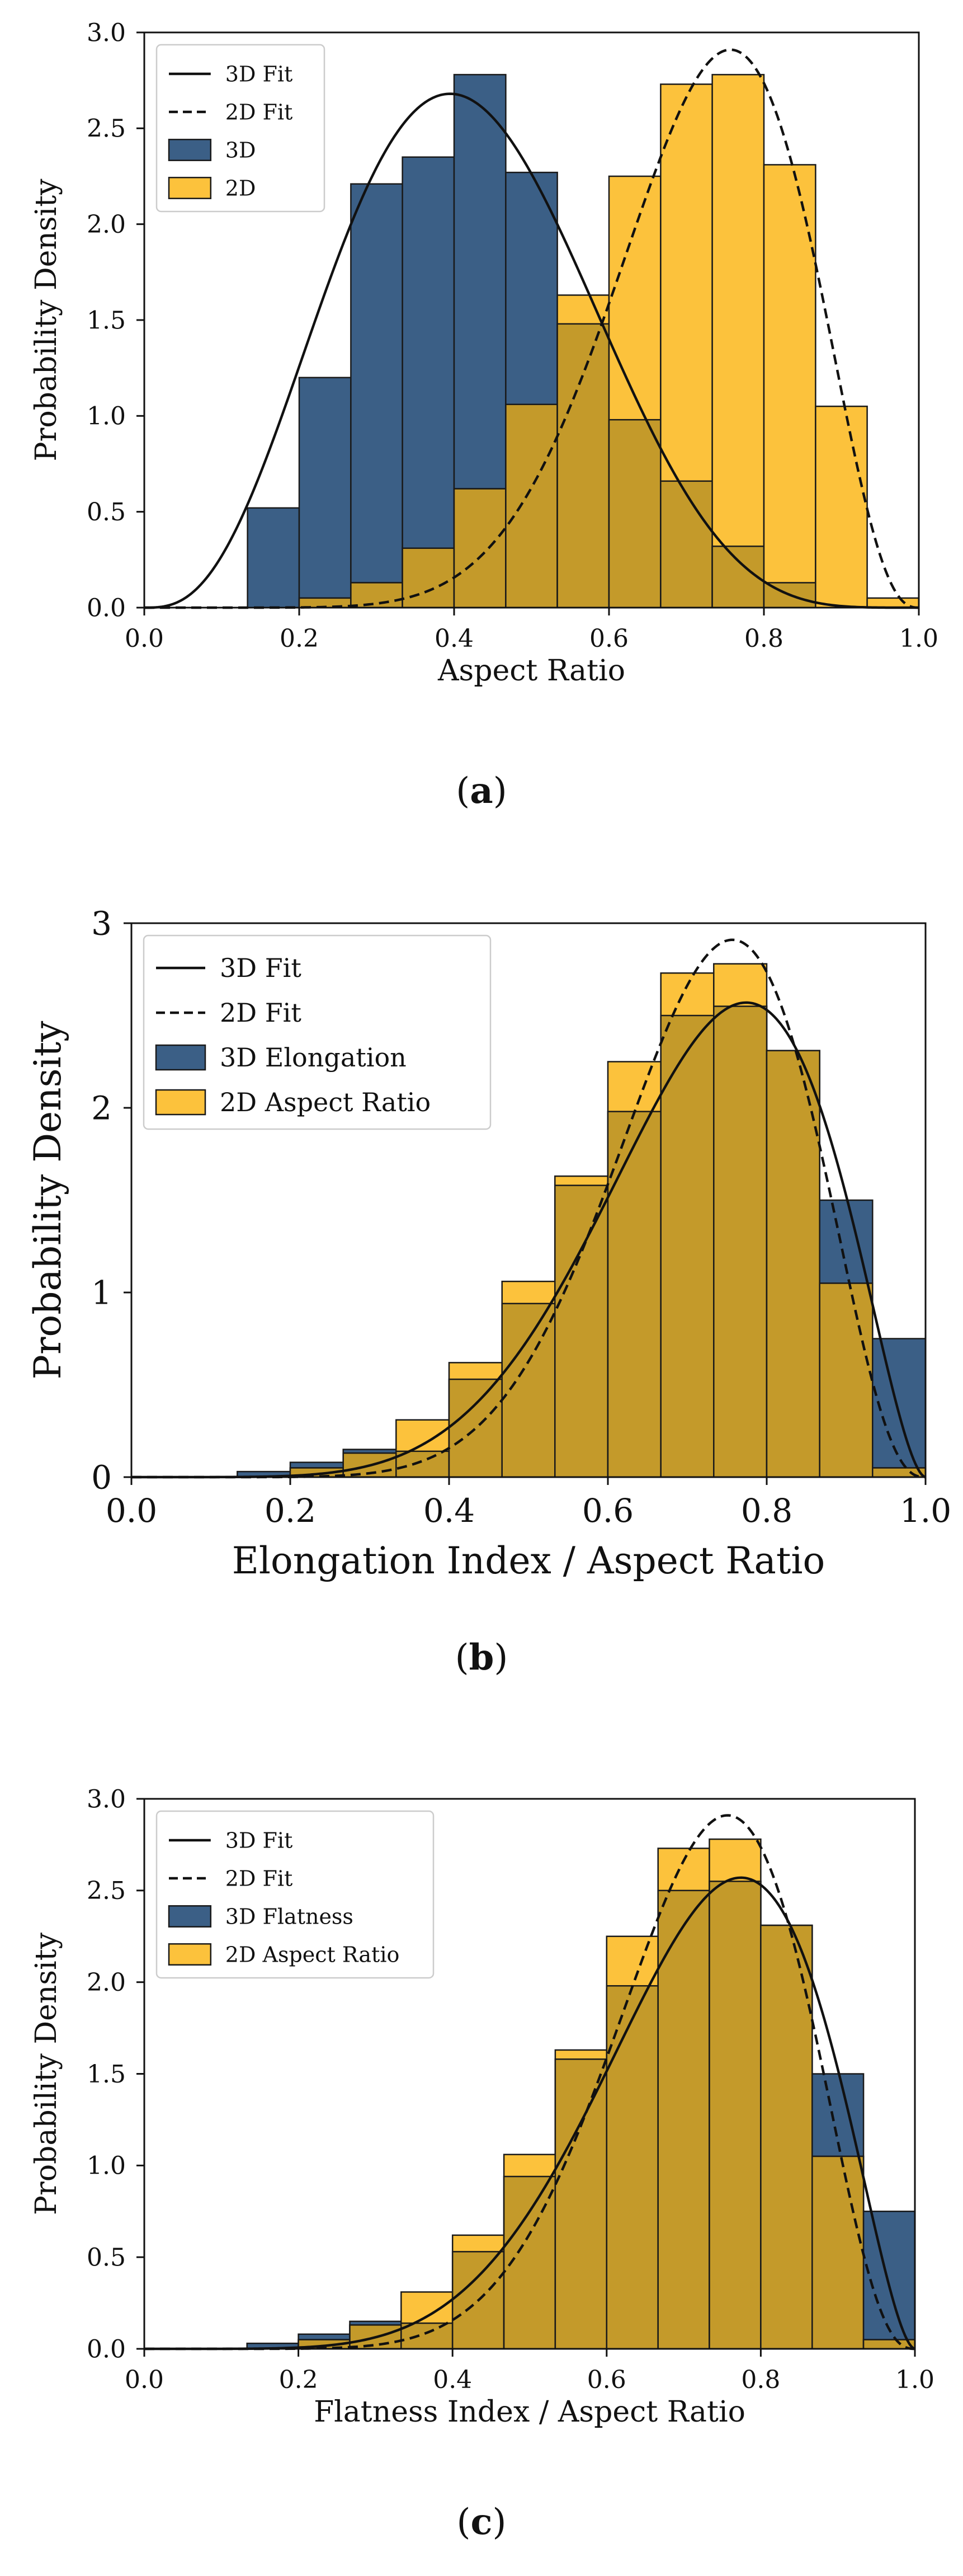 This screenshot has height=2576, width=963. Describe the element at coordinates (240, 128) in the screenshot. I see `legend: 3D Fit 2D Fit 3D 2D` at that location.